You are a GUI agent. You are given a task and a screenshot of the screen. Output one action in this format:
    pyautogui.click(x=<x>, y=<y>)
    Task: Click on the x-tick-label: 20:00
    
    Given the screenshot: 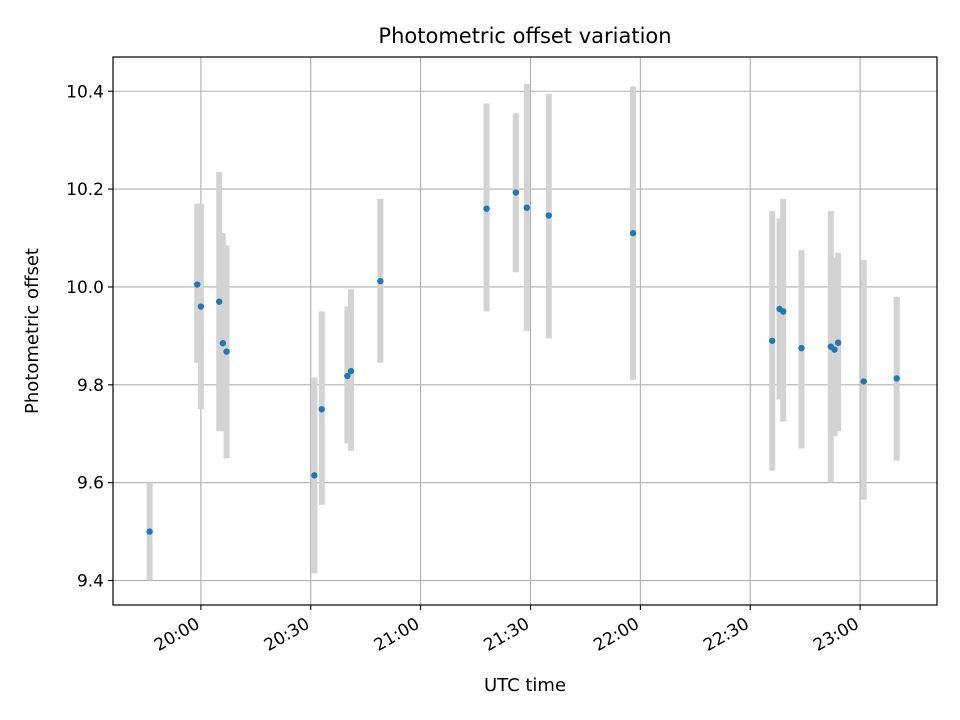 What is the action you would take?
    pyautogui.click(x=177, y=635)
    